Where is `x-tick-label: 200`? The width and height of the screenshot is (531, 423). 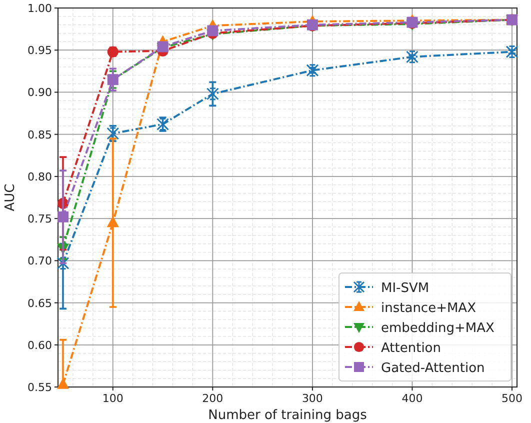
x-tick-label: 200 is located at coordinates (213, 398).